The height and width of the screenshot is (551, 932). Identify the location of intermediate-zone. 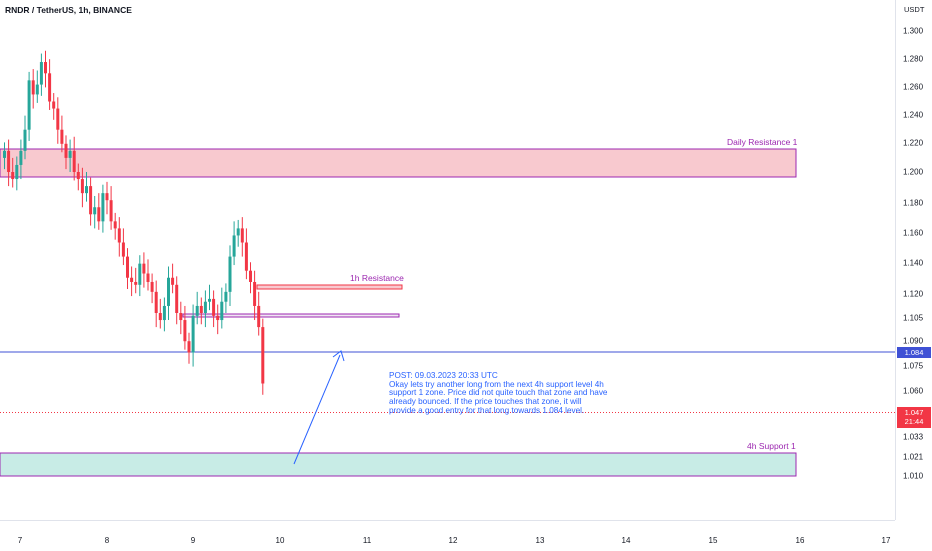
(291, 315).